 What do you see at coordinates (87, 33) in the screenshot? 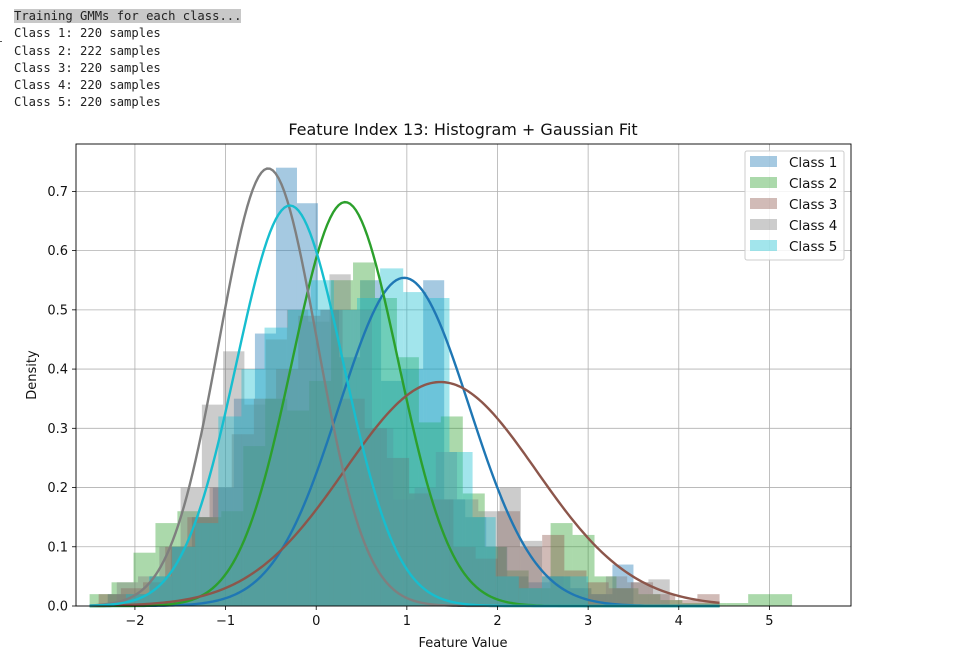
I see `console-line: Class 1: 220 samples` at bounding box center [87, 33].